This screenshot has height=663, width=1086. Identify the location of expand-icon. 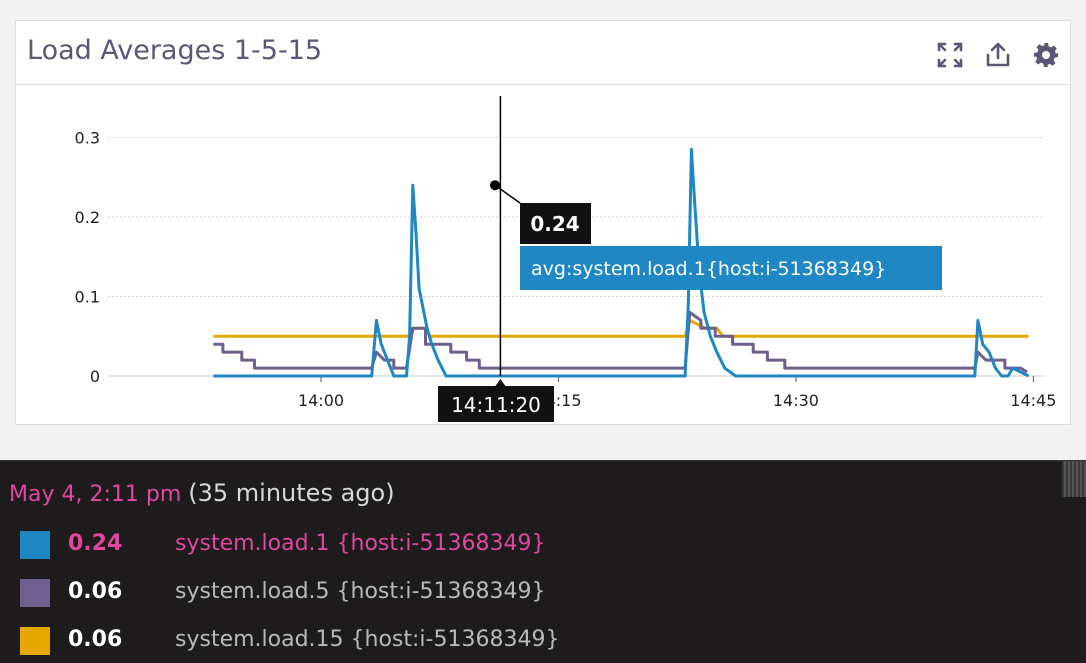
(950, 55).